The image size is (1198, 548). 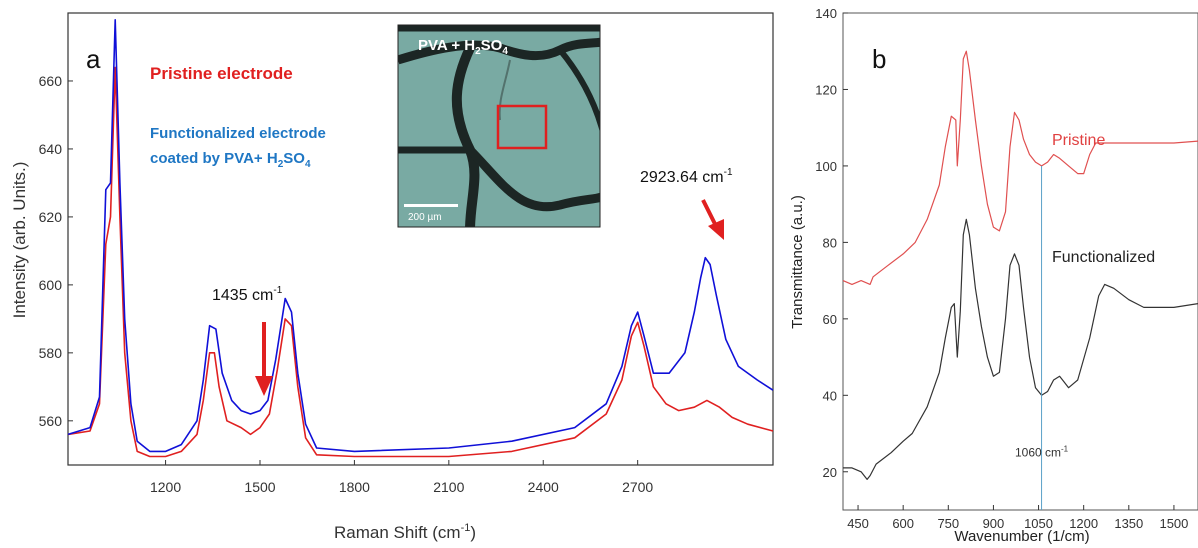 What do you see at coordinates (858, 523) in the screenshot?
I see `x-tick-label: 450` at bounding box center [858, 523].